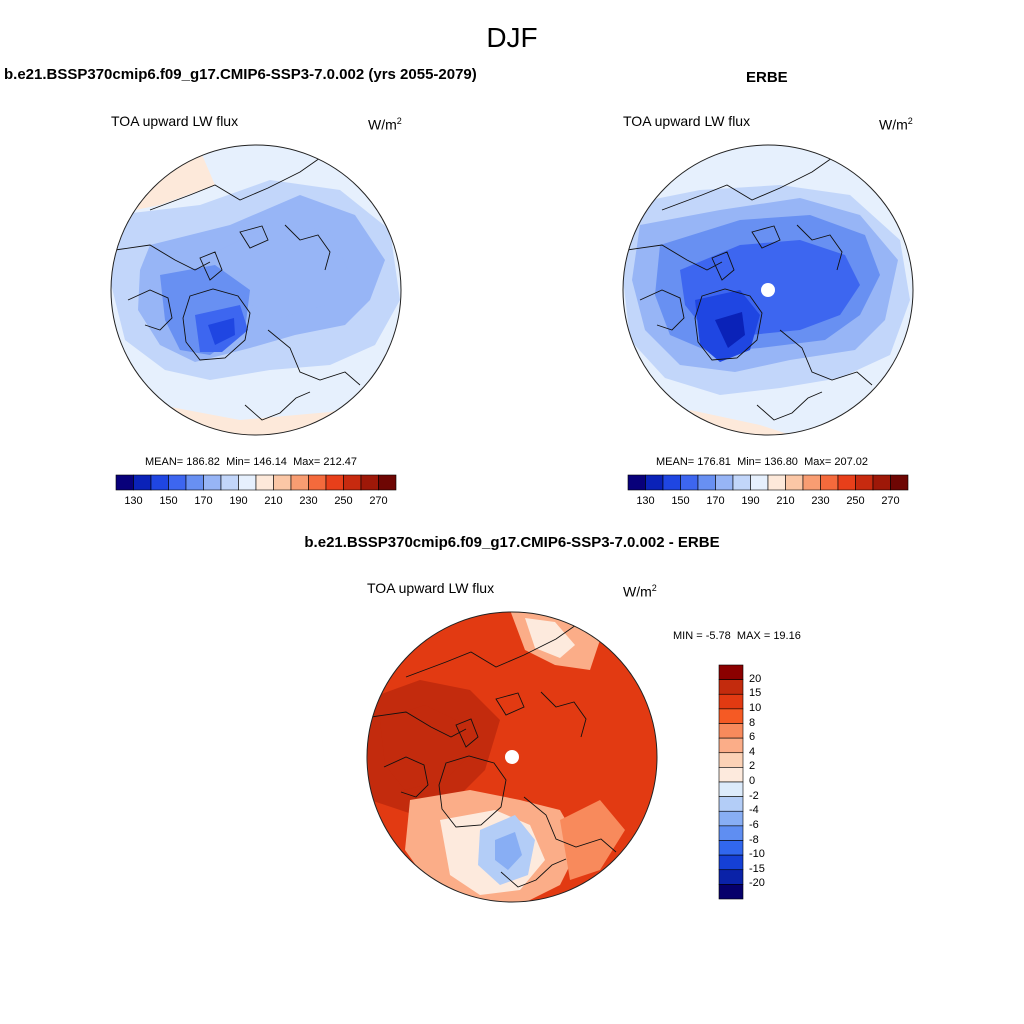 This screenshot has width=1024, height=1024. I want to click on map-1-boundary, so click(256, 290).